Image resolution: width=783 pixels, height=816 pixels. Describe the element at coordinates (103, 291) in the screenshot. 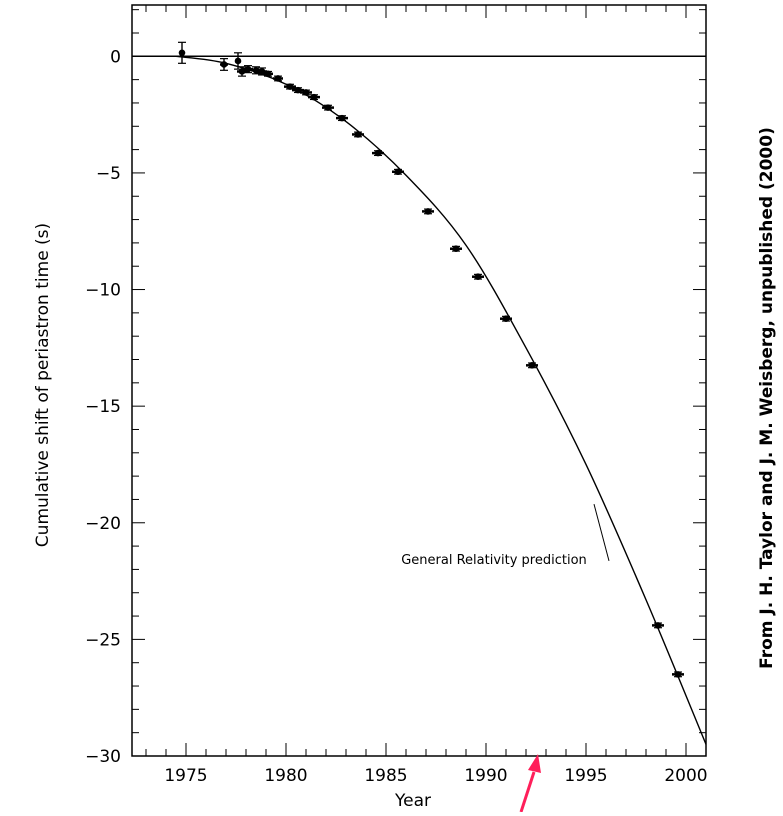

I see `y-tick-label: −10` at that location.